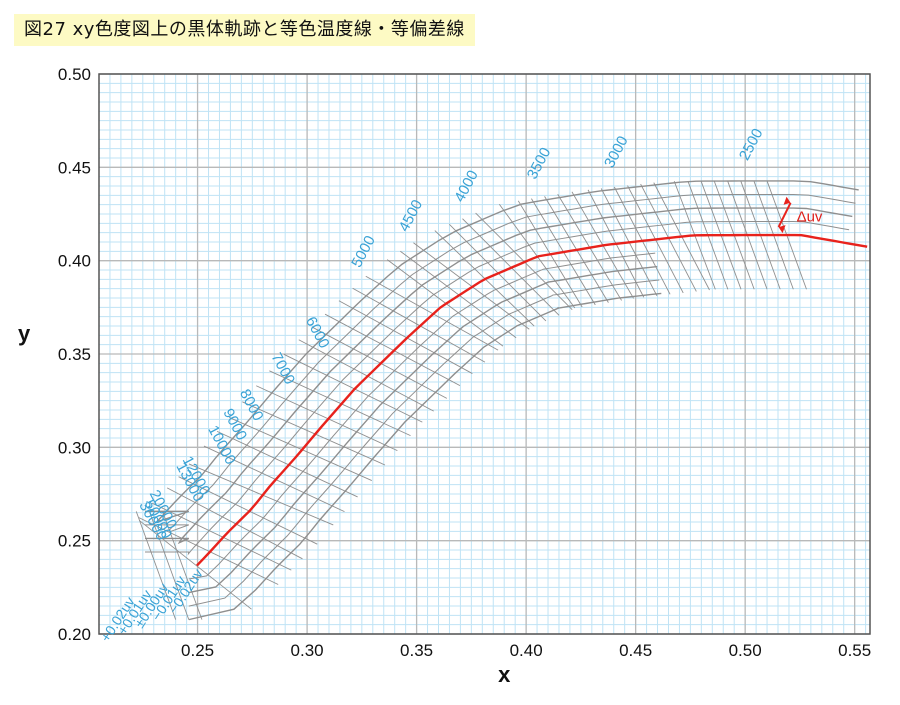  I want to click on x-tick-label: 0.30, so click(307, 650).